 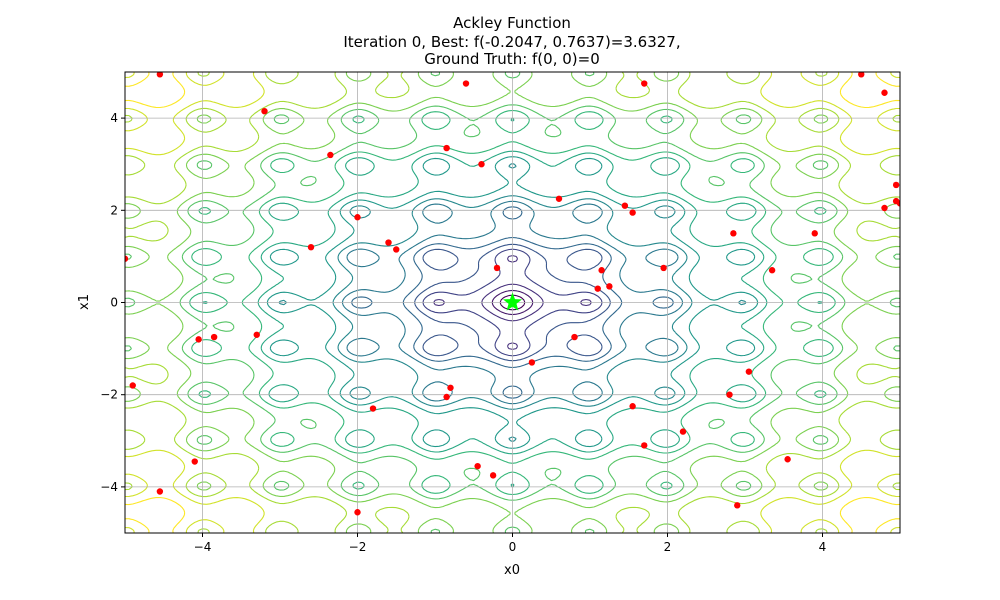 What do you see at coordinates (114, 118) in the screenshot?
I see `y-tick-label: 4` at bounding box center [114, 118].